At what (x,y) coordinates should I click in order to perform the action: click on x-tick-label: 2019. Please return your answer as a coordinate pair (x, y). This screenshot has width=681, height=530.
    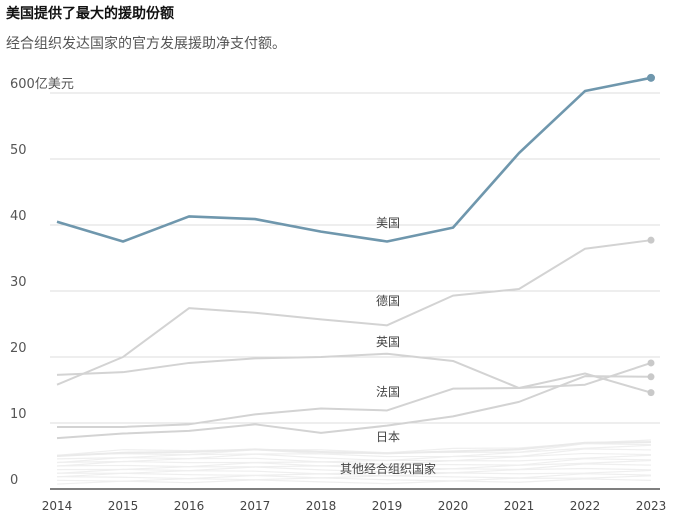
    Looking at the image, I should click on (387, 506).